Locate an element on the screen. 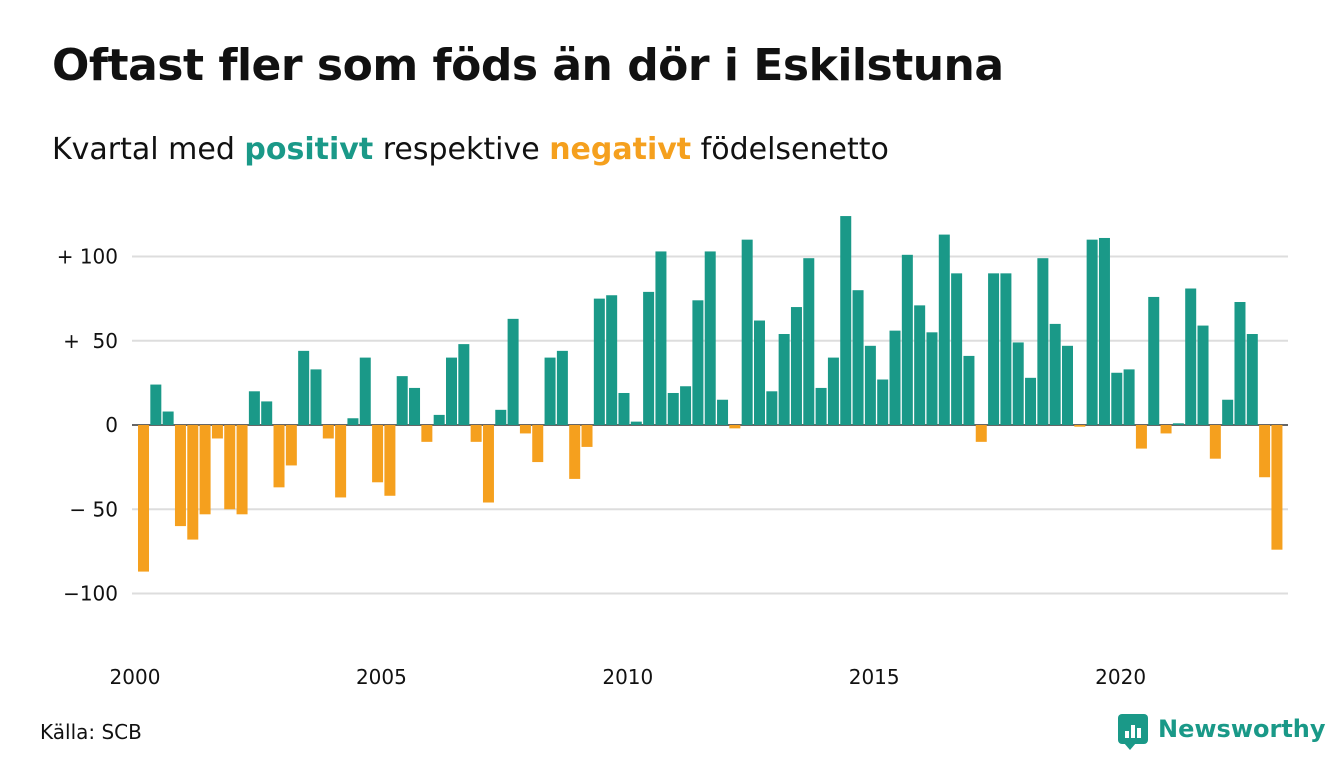 This screenshot has height=780, width=1340. x-tick-label: 2020 is located at coordinates (1120, 677).